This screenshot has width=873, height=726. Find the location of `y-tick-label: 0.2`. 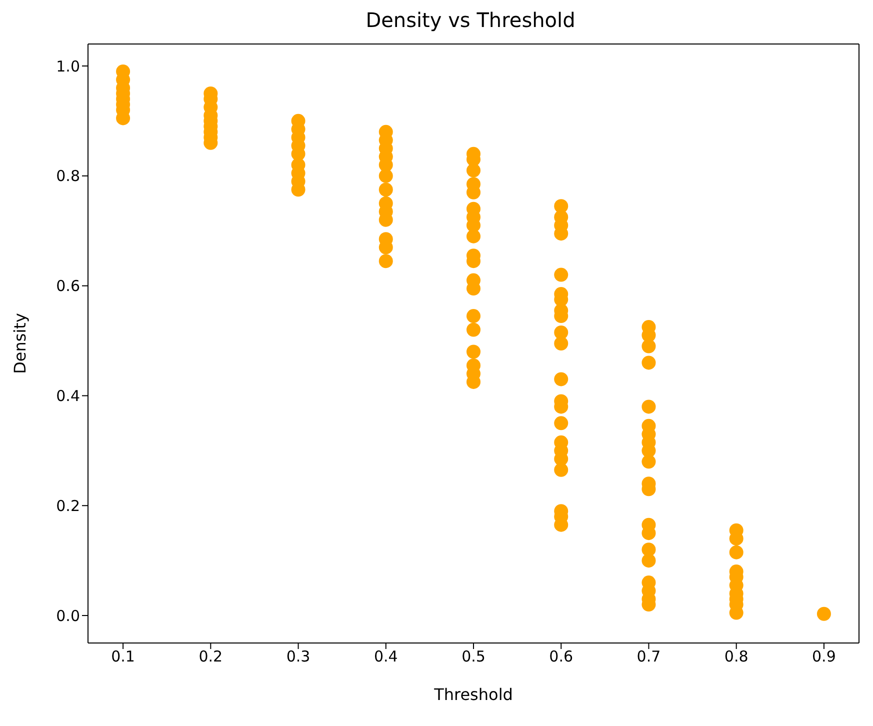

y-tick-label: 0.2 is located at coordinates (68, 505).